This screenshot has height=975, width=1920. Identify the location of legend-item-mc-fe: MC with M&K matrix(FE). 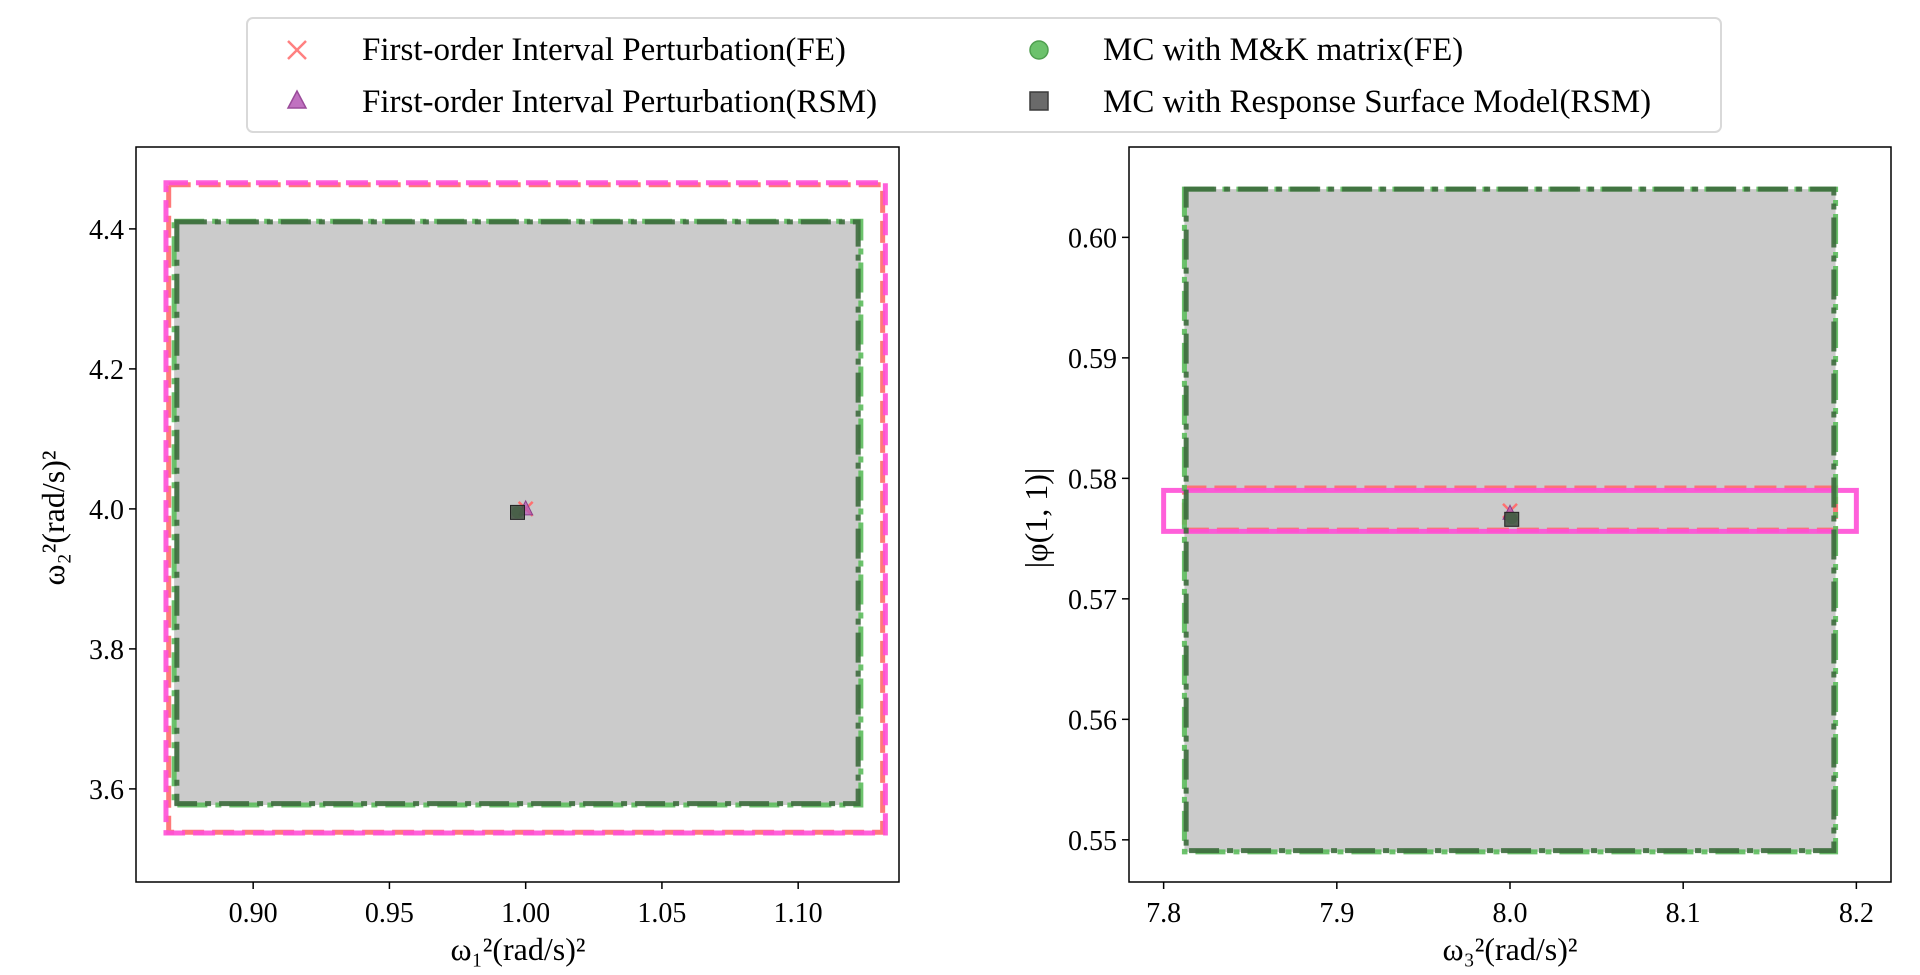
(1246, 50).